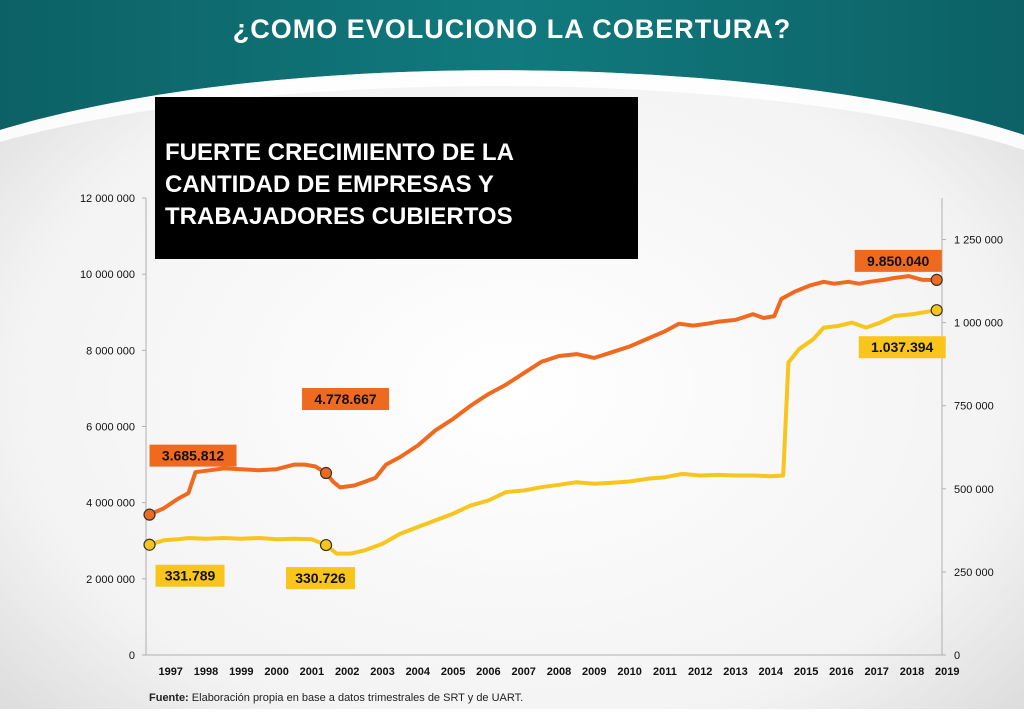  I want to click on y-right-tick-label: 0, so click(957, 656).